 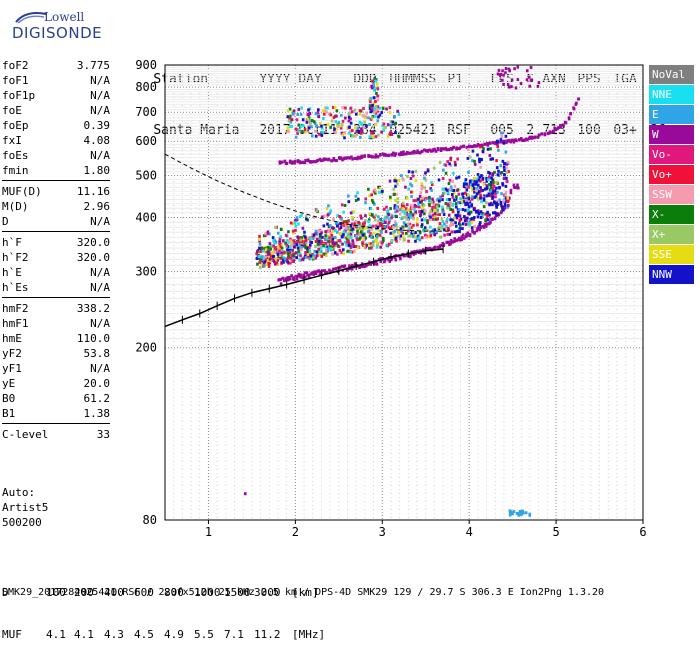 What do you see at coordinates (84, 592) in the screenshot?
I see `distance-value: 200` at bounding box center [84, 592].